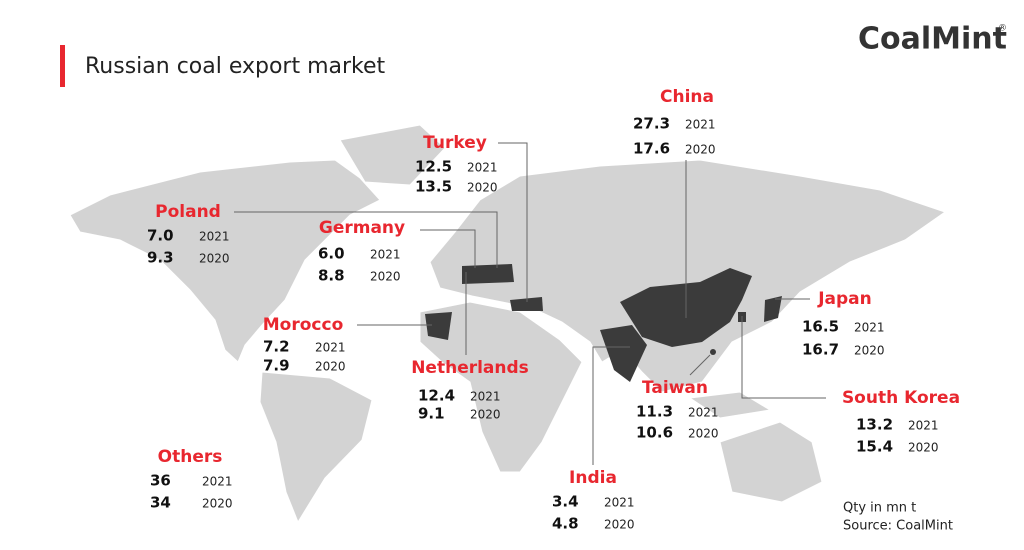 This screenshot has width=1024, height=550. Describe the element at coordinates (565, 502) in the screenshot. I see `value-2021: 3.4` at that location.